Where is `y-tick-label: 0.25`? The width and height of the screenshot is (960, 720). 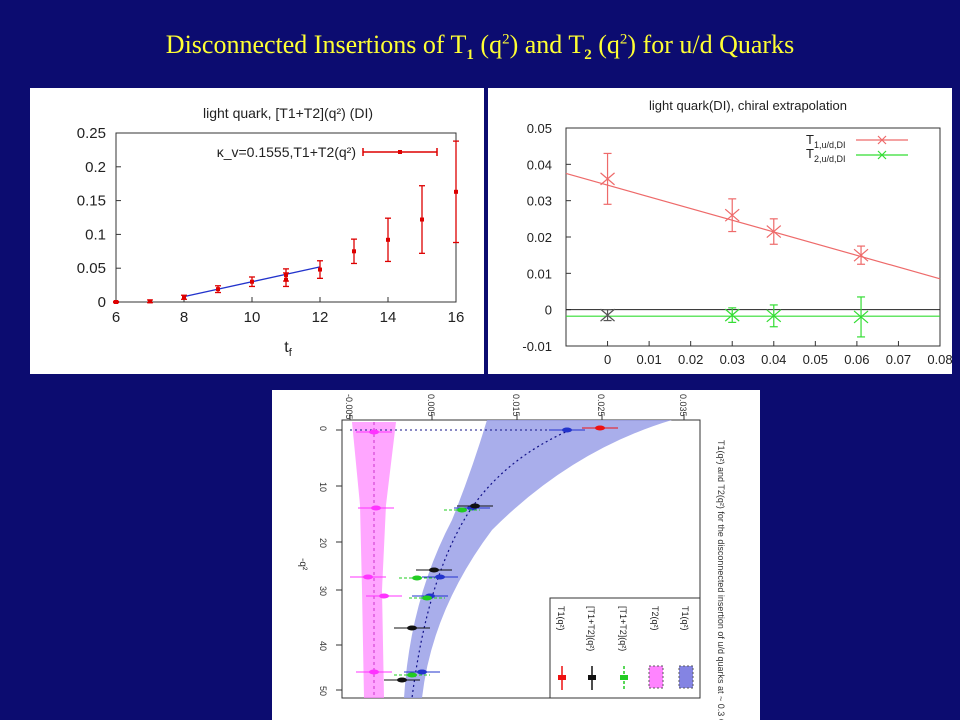 y-tick-label: 0.25 is located at coordinates (91, 133).